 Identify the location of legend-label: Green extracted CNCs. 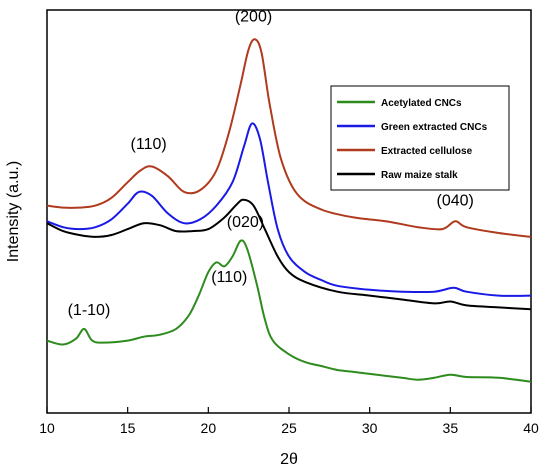
(434, 127).